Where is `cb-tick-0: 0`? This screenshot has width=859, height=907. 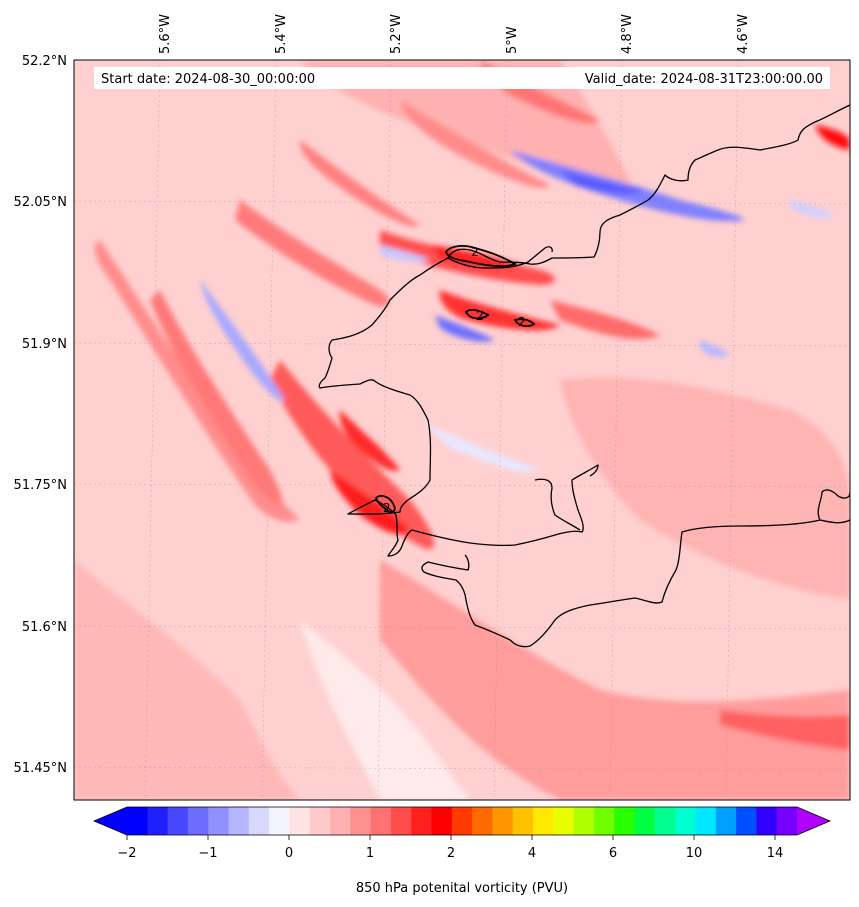
cb-tick-0: 0 is located at coordinates (289, 853).